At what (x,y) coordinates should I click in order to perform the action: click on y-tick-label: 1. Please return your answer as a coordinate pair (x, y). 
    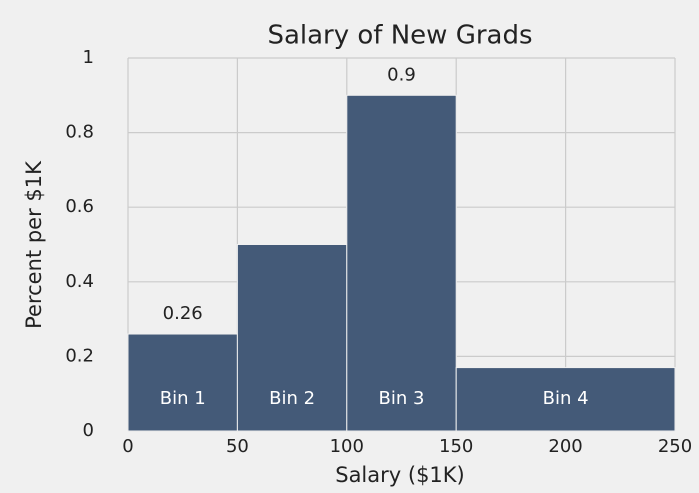
    Looking at the image, I should click on (88, 57).